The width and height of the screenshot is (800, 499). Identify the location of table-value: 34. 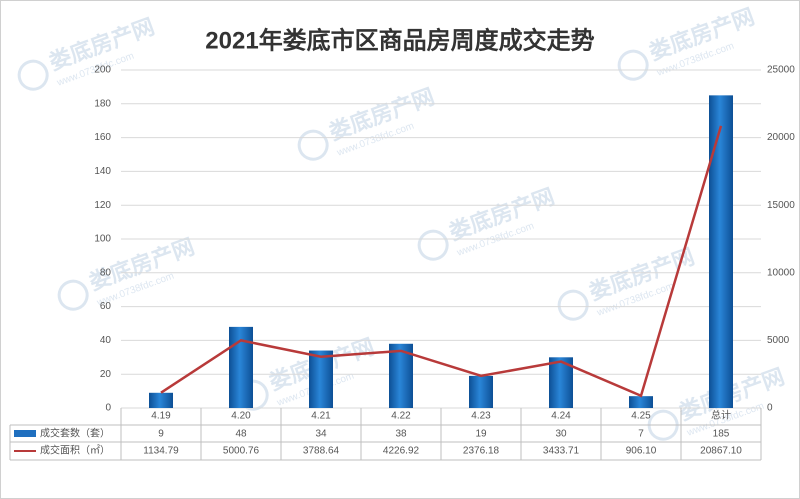
(321, 434).